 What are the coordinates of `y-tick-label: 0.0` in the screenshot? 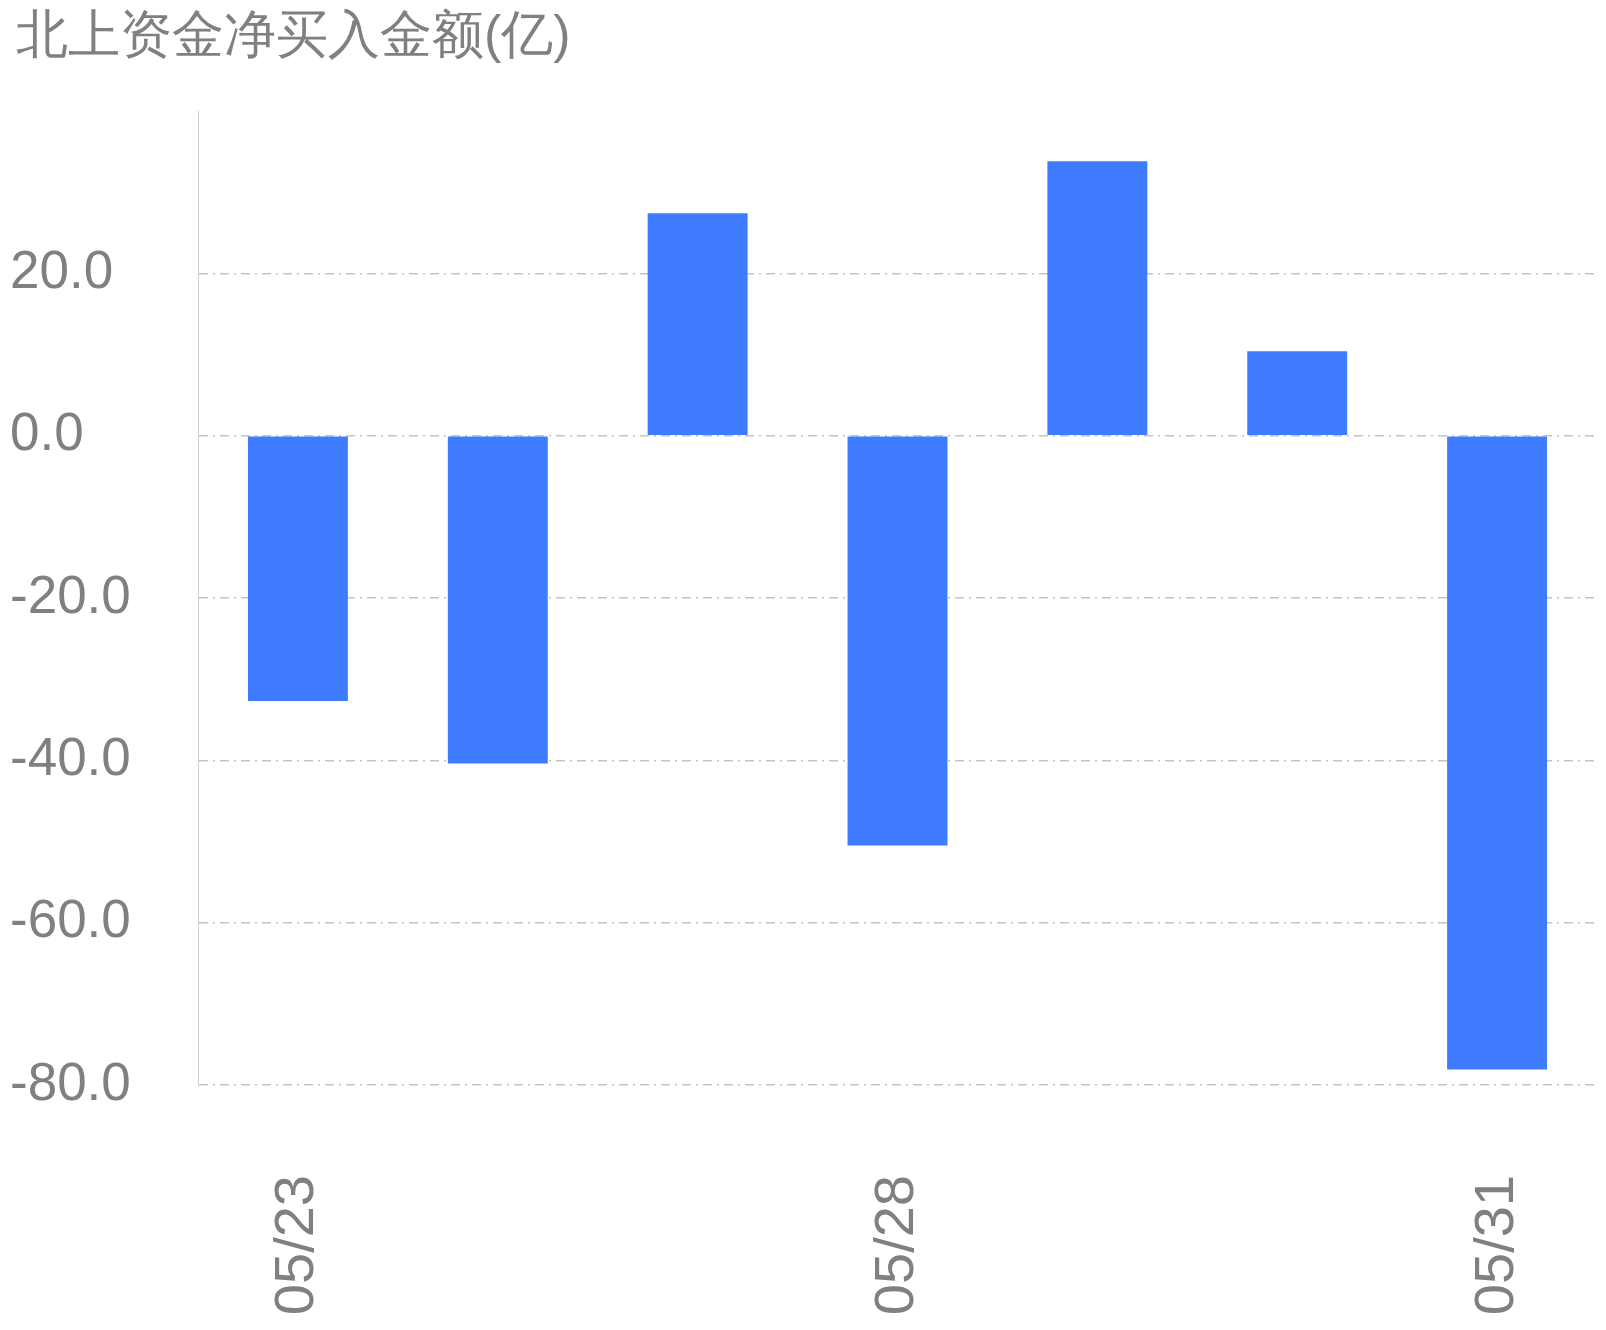 It's located at (47, 432).